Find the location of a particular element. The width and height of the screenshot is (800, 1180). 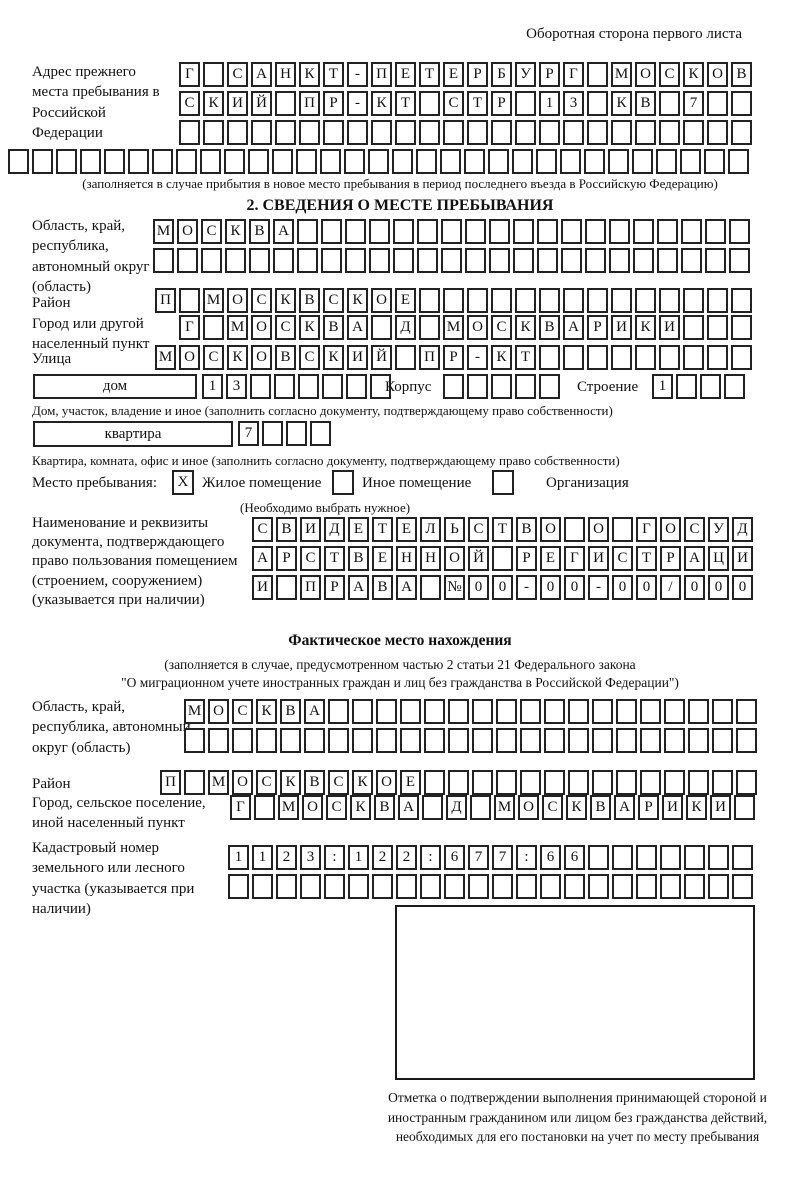

char-cell: Е is located at coordinates (405, 74).